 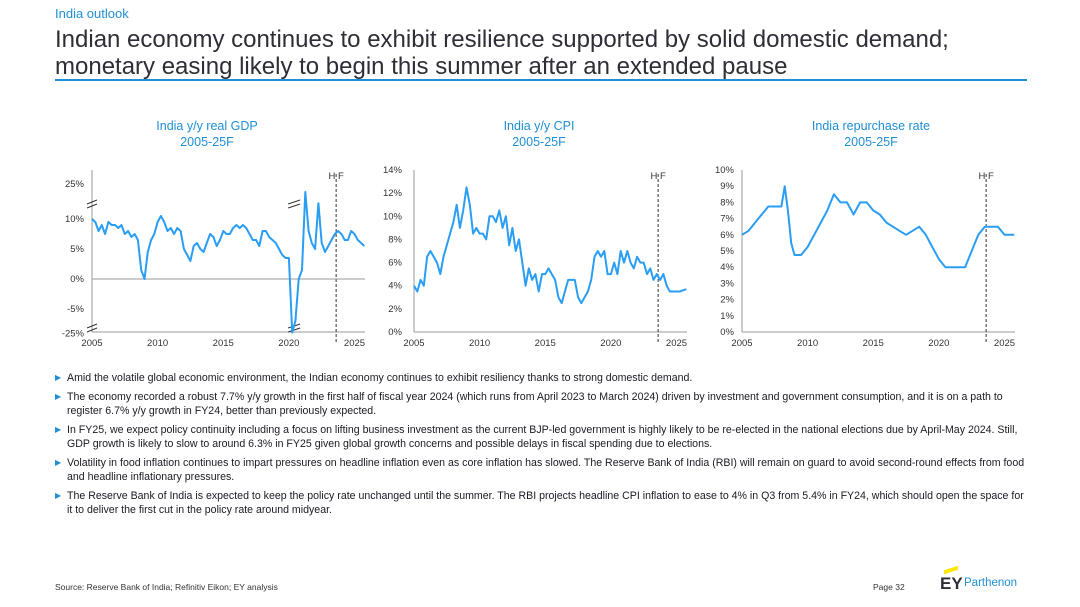 What do you see at coordinates (413, 343) in the screenshot?
I see `cpi-x-tick-label: 2005` at bounding box center [413, 343].